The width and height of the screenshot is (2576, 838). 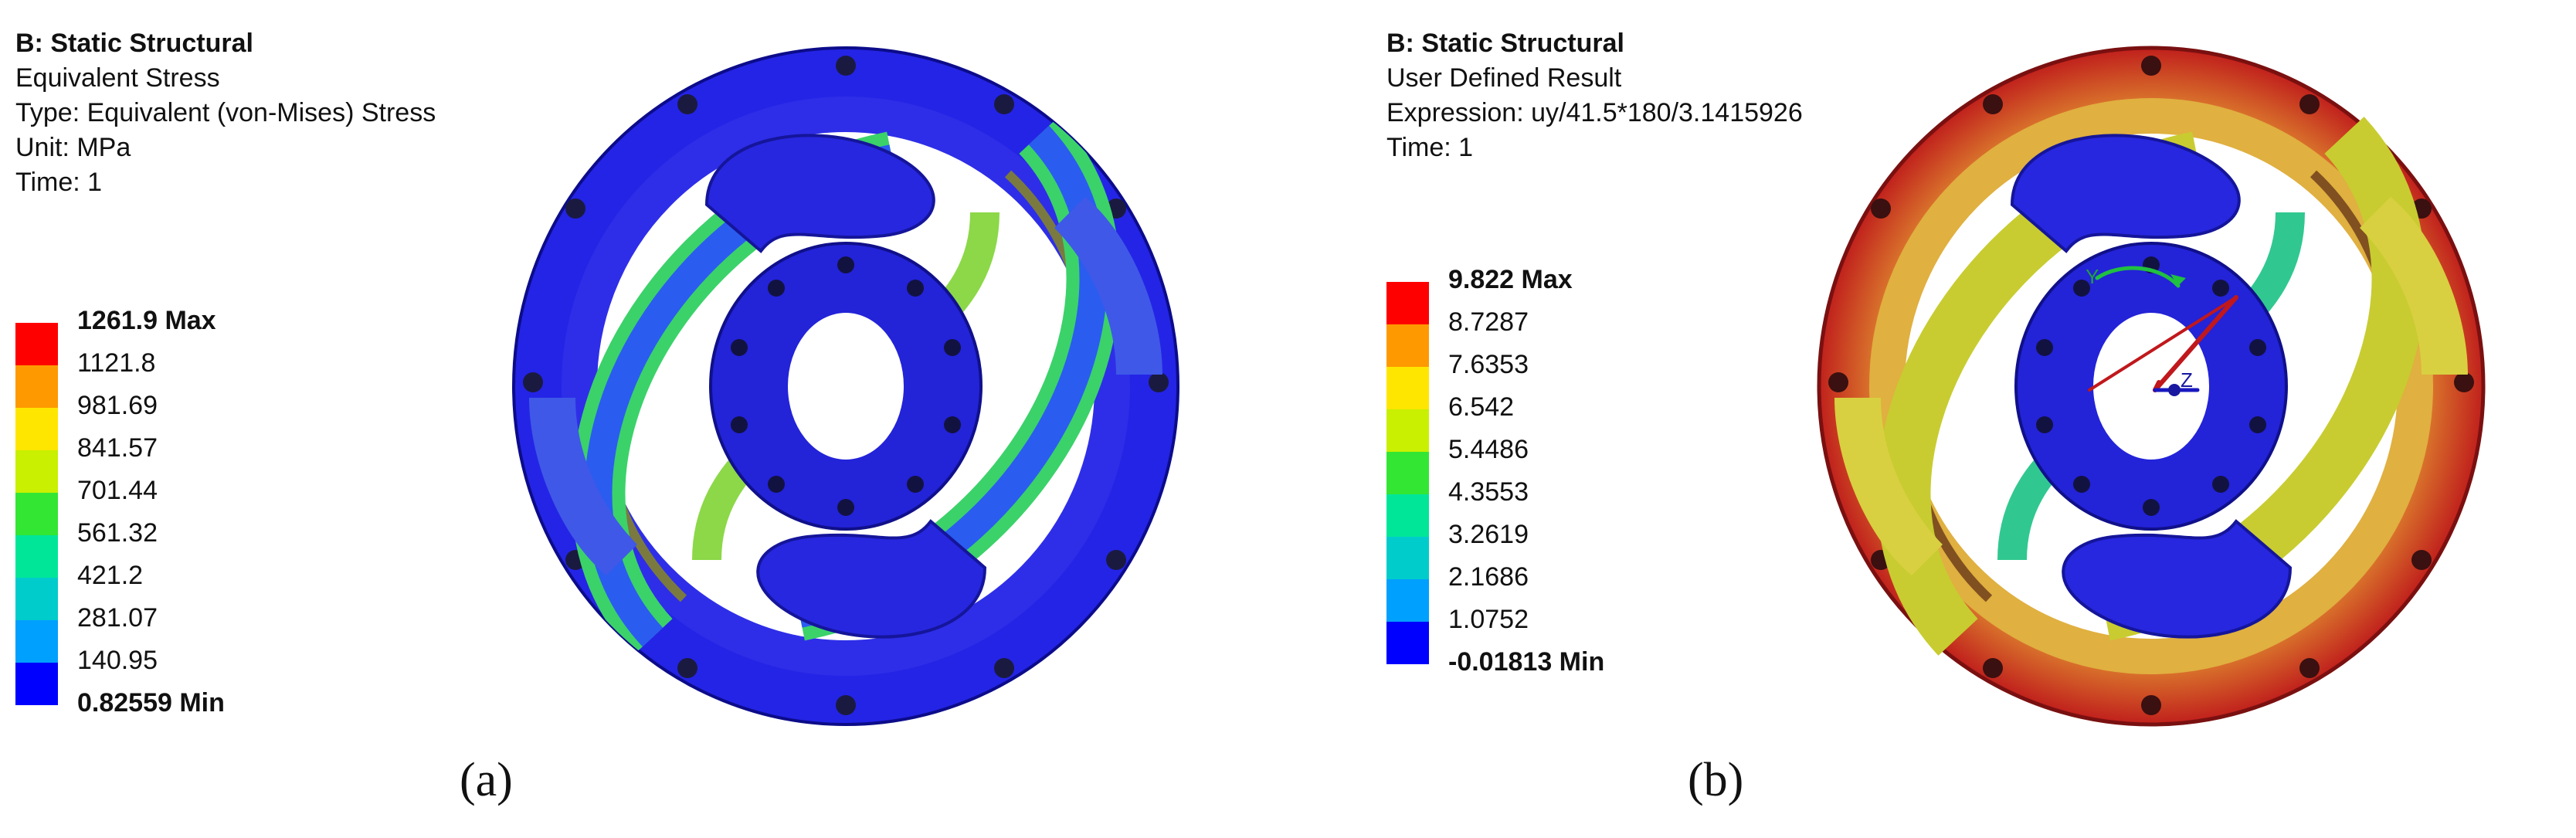 What do you see at coordinates (1716, 780) in the screenshot?
I see `caption-b: (b)` at bounding box center [1716, 780].